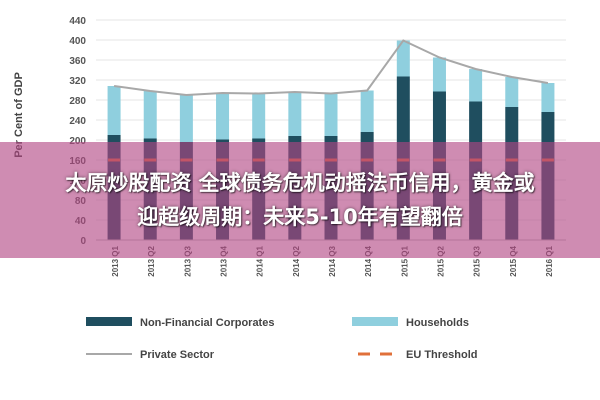 The width and height of the screenshot is (600, 400). Describe the element at coordinates (77, 41) in the screenshot. I see `y-tick-label: 400` at that location.